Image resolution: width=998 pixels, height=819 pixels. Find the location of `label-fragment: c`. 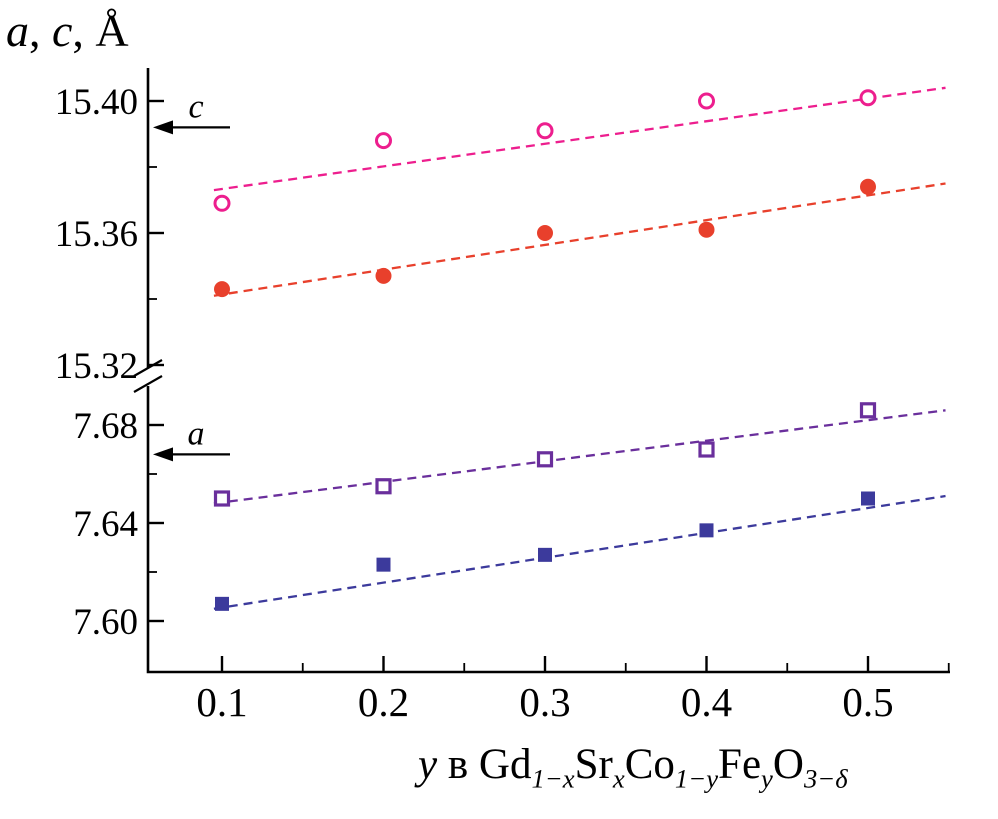

label-fragment: c is located at coordinates (62, 30).